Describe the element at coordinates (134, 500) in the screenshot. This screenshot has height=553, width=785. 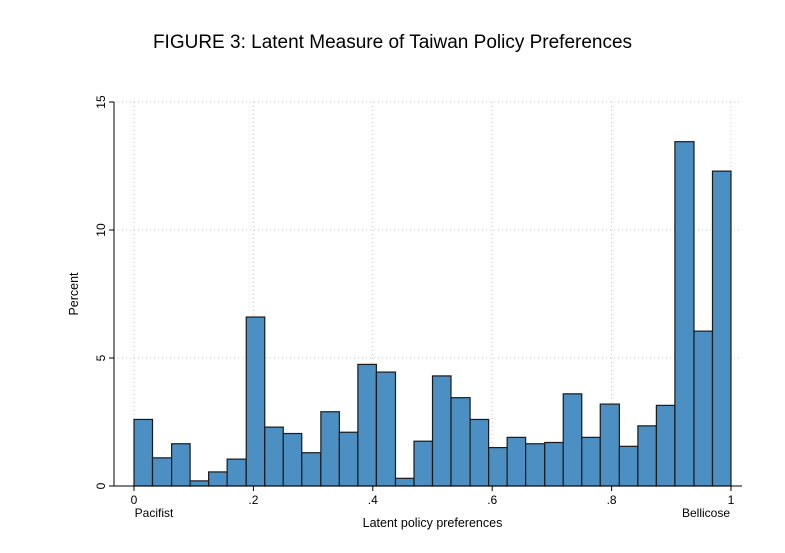
I see `x-tick-label: 0` at that location.